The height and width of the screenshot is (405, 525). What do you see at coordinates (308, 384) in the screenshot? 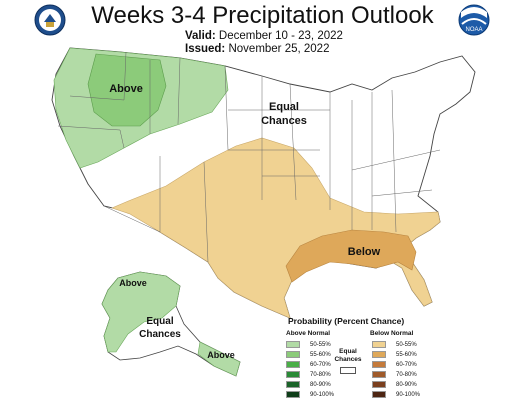
I see `above-legend-row: 80-90%` at bounding box center [308, 384].